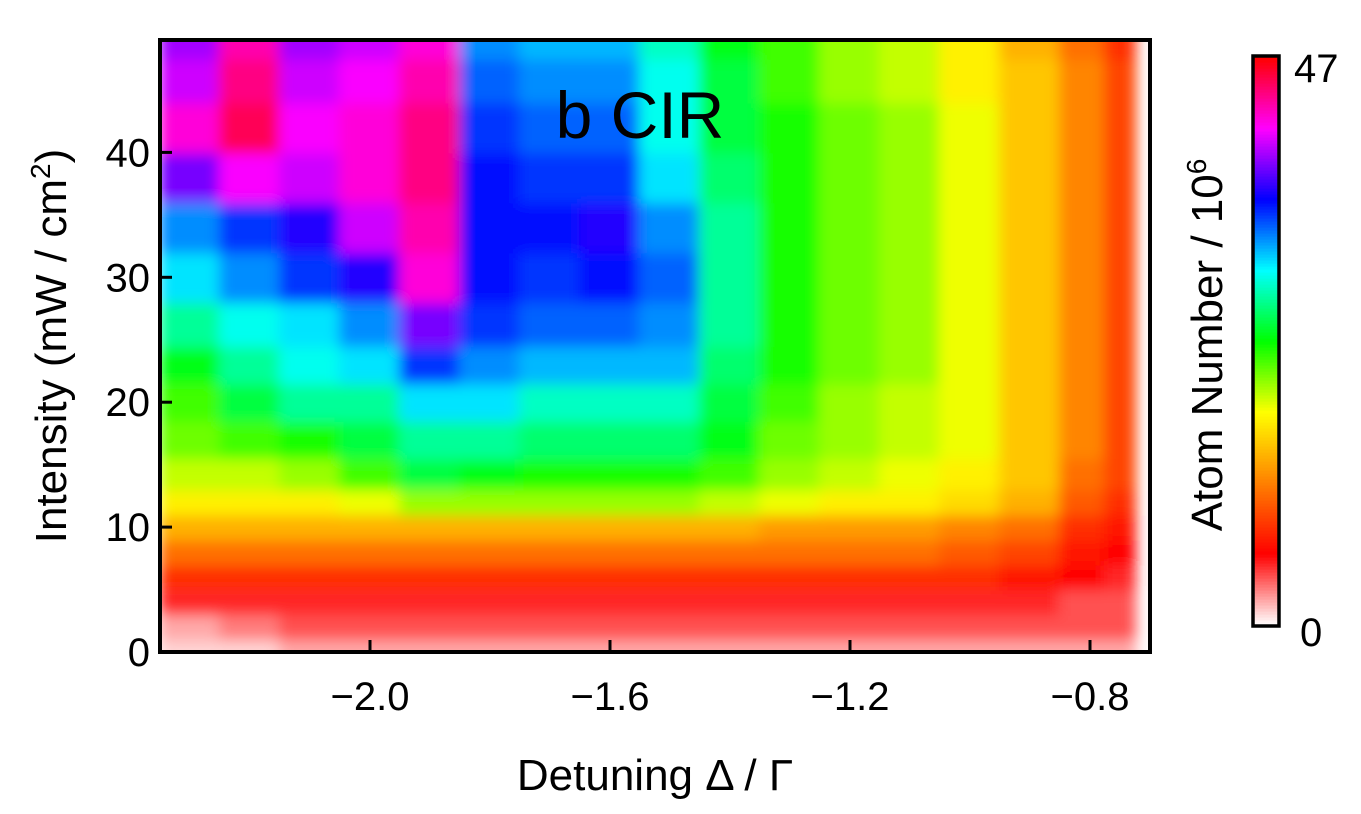 This screenshot has width=1361, height=814. I want to click on x-ticks: −2.0 −1.6 −1.2 −0.8, so click(730, 679).